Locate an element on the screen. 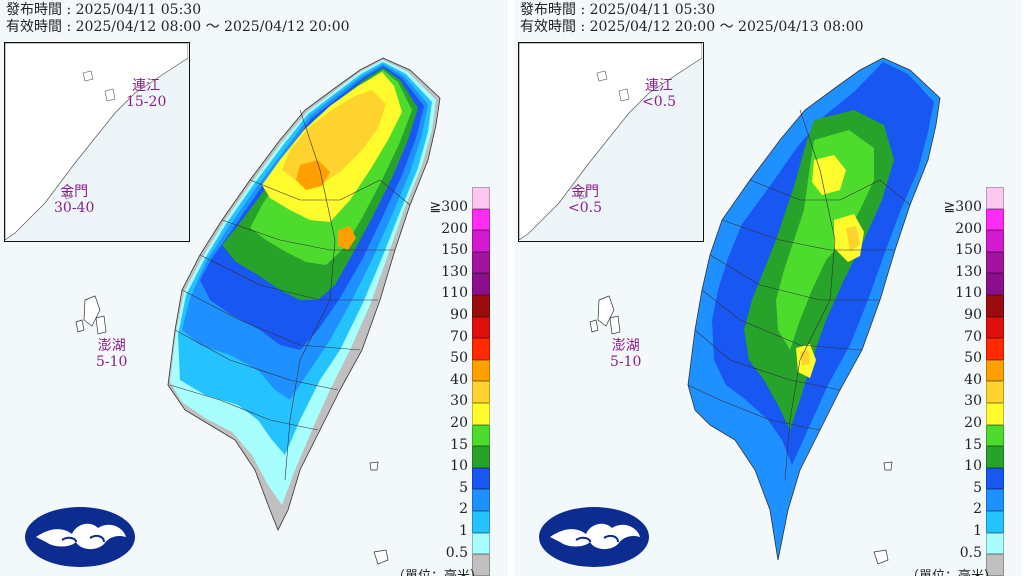 This screenshot has width=1024, height=576. matsu-label: 連江 <0.5 is located at coordinates (659, 94).